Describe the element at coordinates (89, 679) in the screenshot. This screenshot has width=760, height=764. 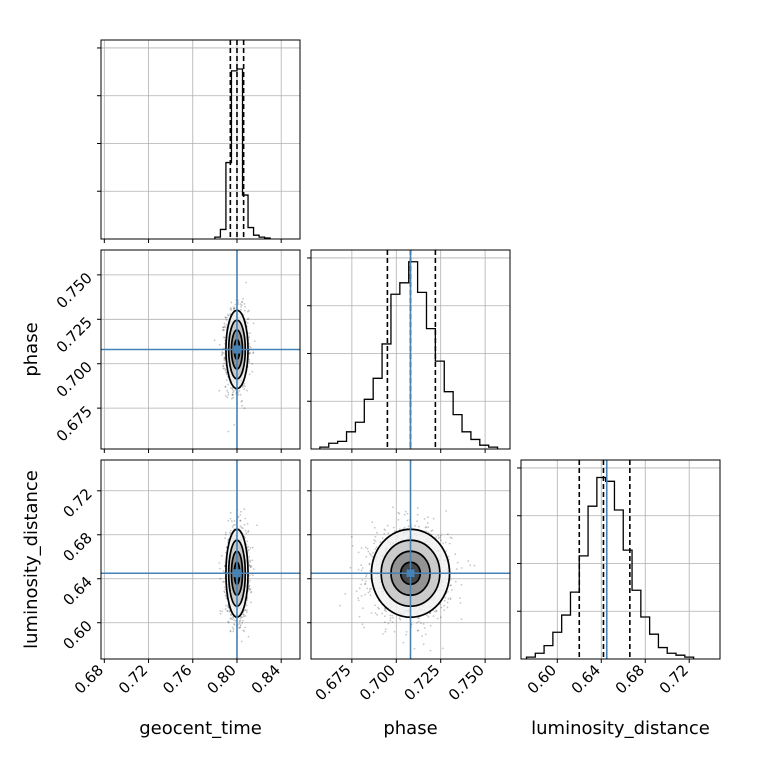
I see `x-tick-label: 0.68` at that location.